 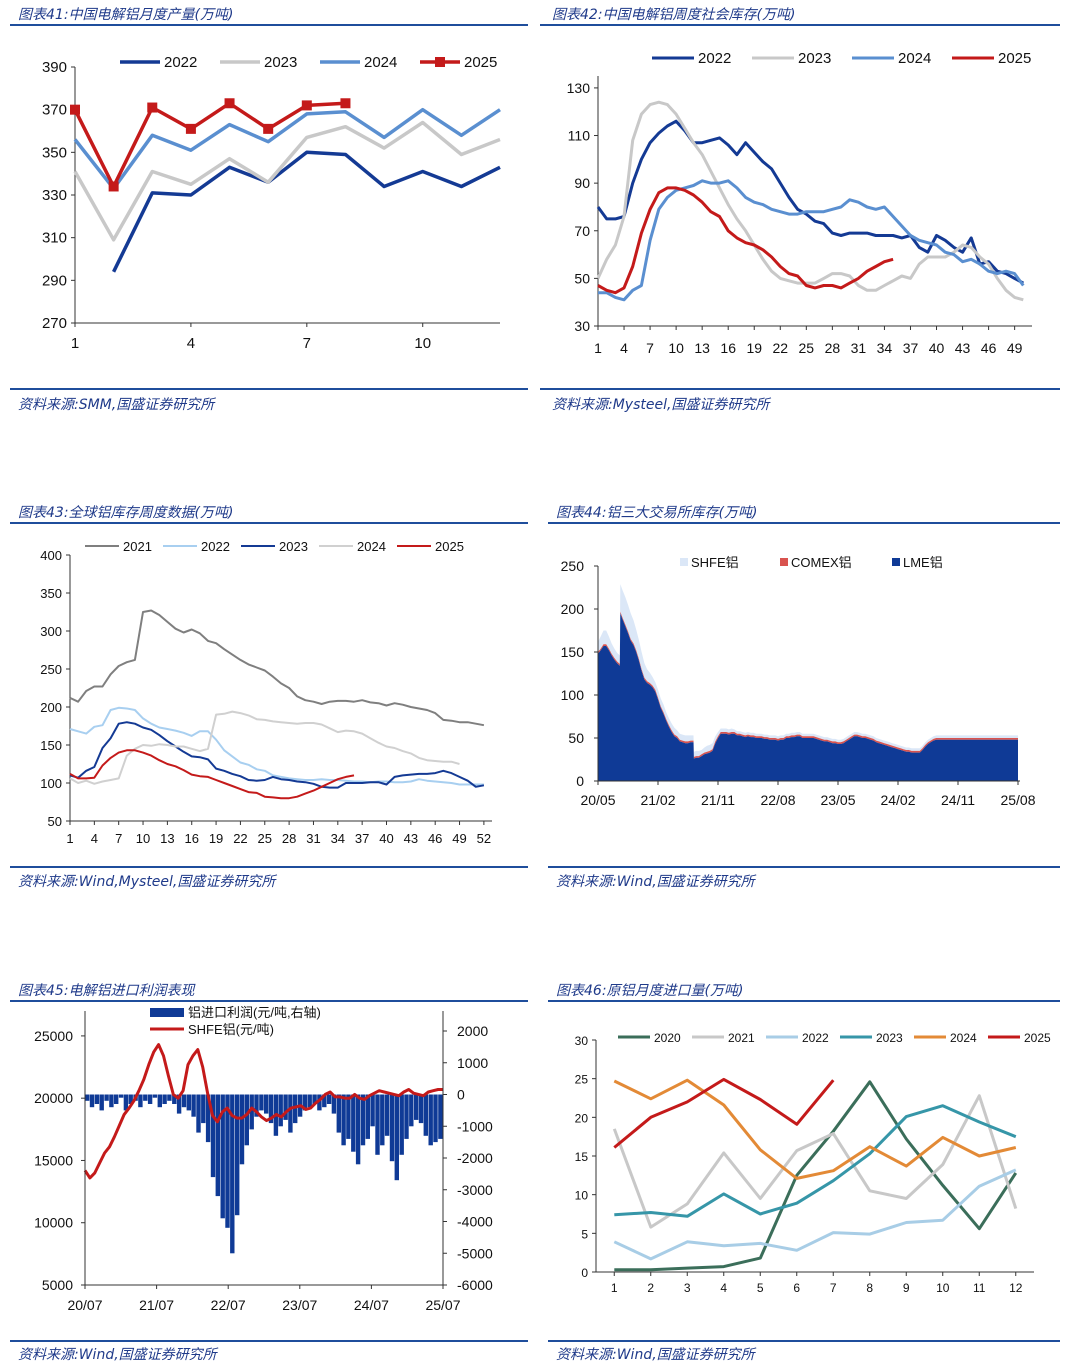 I want to click on legend-label-COMEX铝: COMEX铝, so click(x=821, y=562).